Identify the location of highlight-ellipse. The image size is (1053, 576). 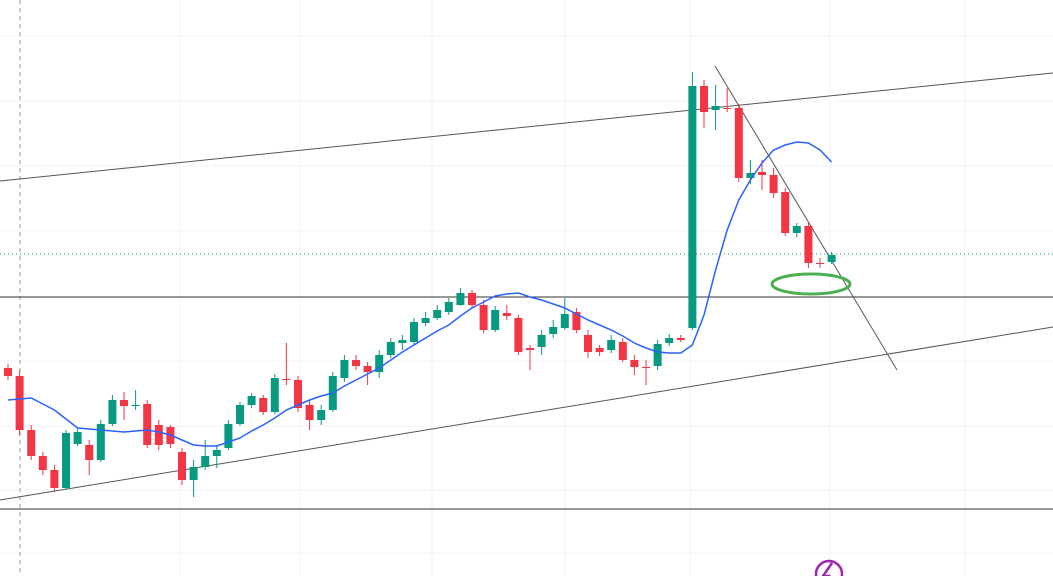
(811, 284).